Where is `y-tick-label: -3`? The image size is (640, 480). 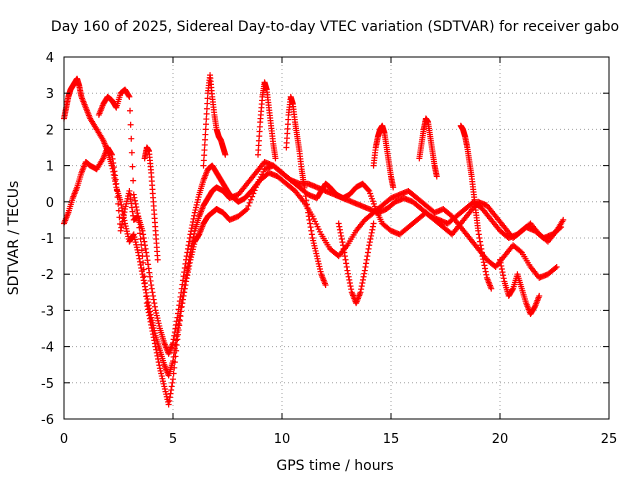 y-tick-label: -3 is located at coordinates (47, 311).